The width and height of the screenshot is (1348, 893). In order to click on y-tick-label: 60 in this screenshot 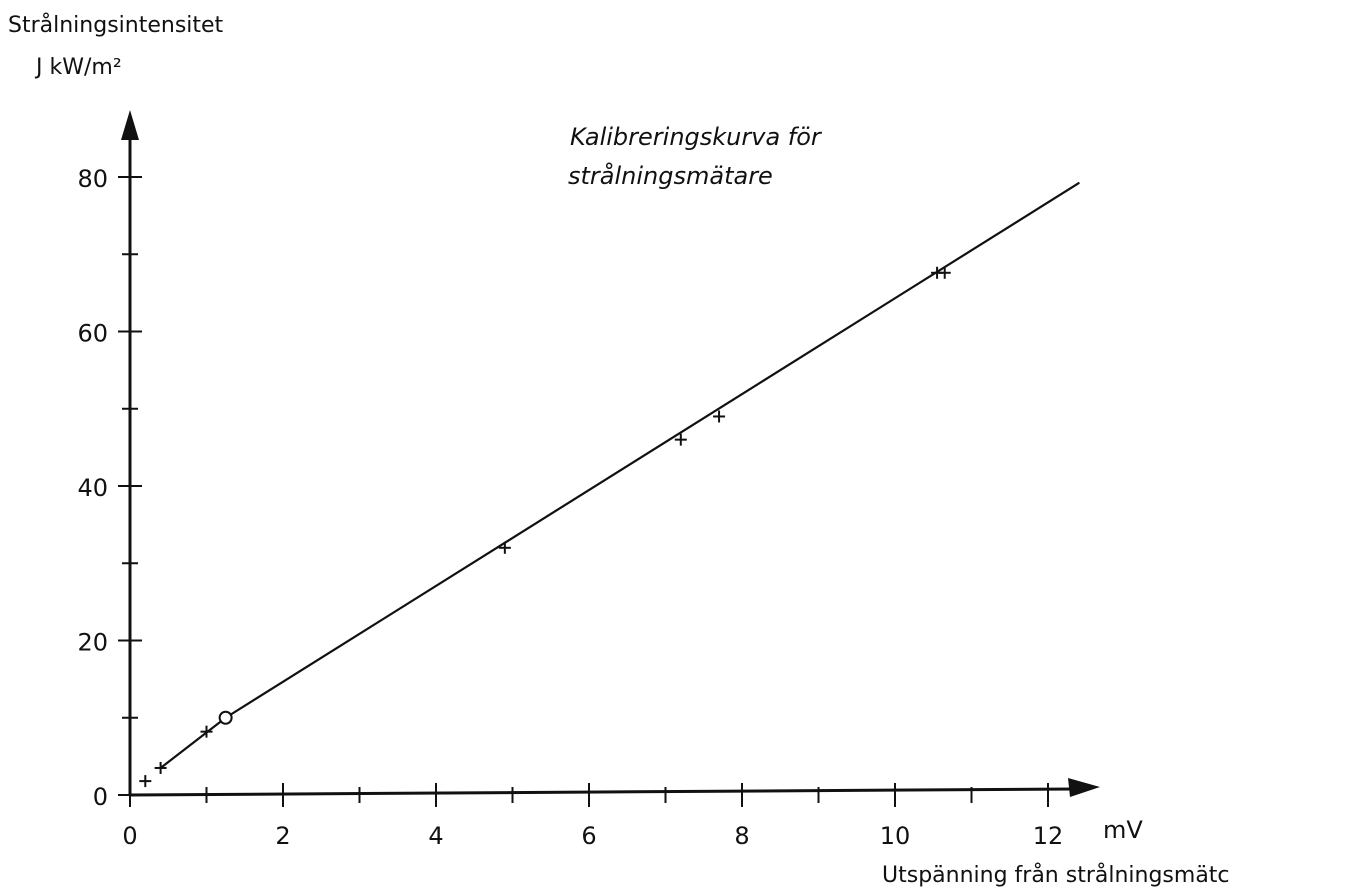, I will do `click(92, 334)`.